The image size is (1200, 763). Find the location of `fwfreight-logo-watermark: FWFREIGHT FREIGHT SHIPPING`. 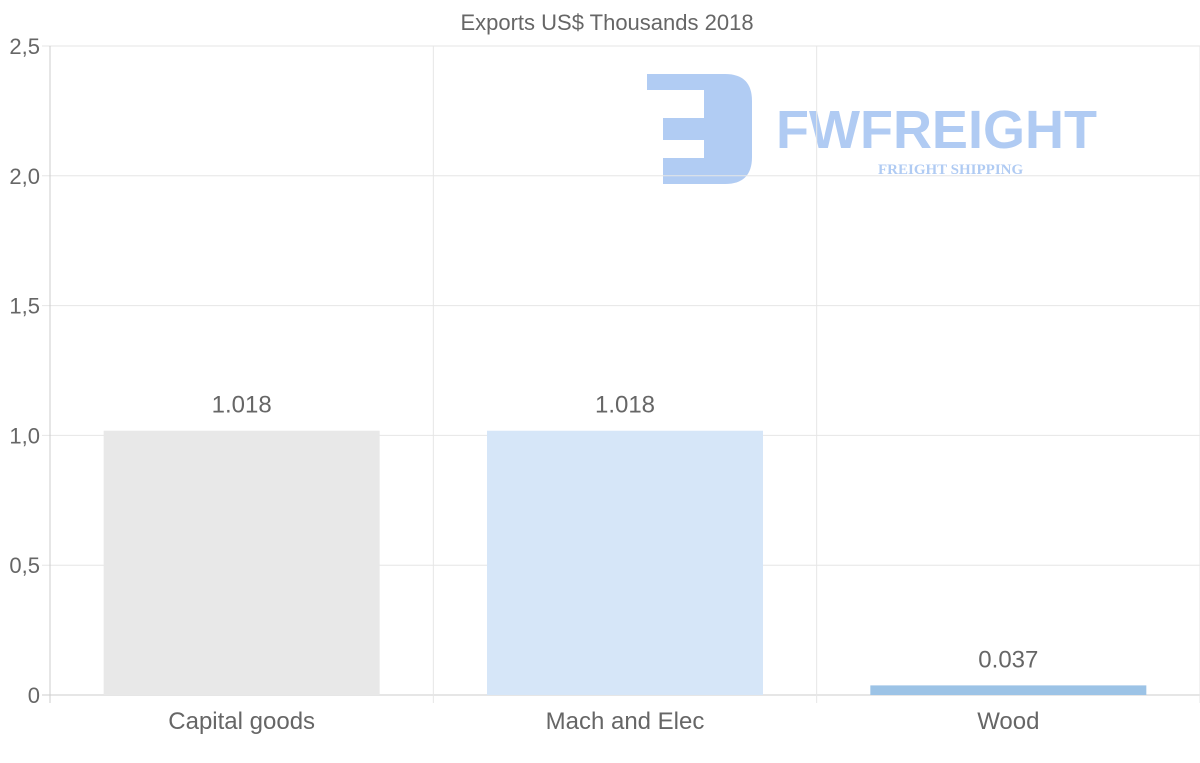

fwfreight-logo-watermark: FWFREIGHT FREIGHT SHIPPING is located at coordinates (872, 129).